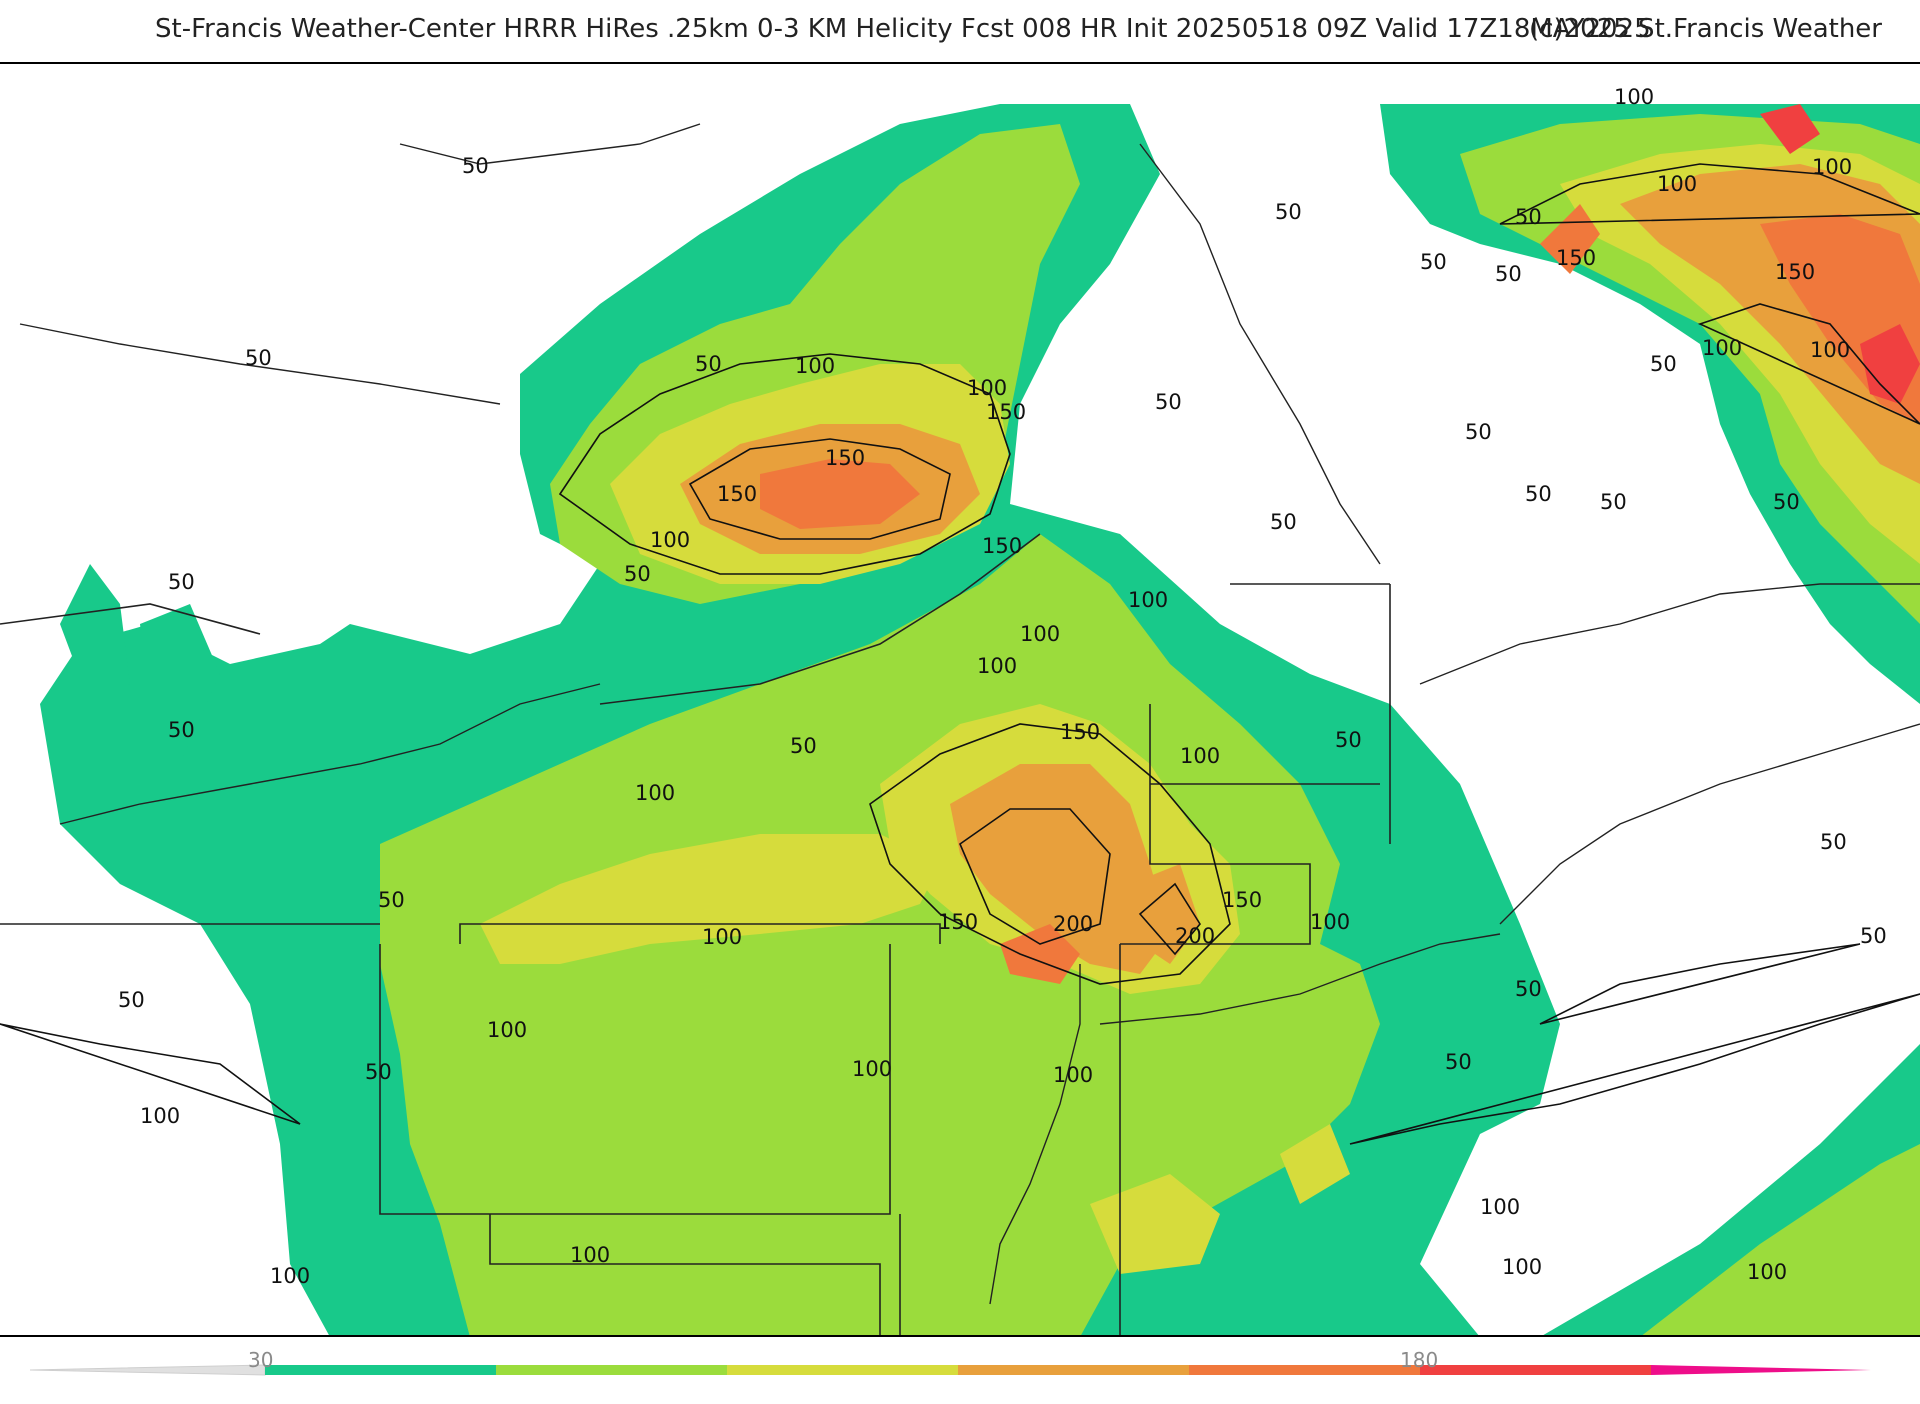  What do you see at coordinates (261, 1360) in the screenshot?
I see `scale-tick-30: 30` at bounding box center [261, 1360].